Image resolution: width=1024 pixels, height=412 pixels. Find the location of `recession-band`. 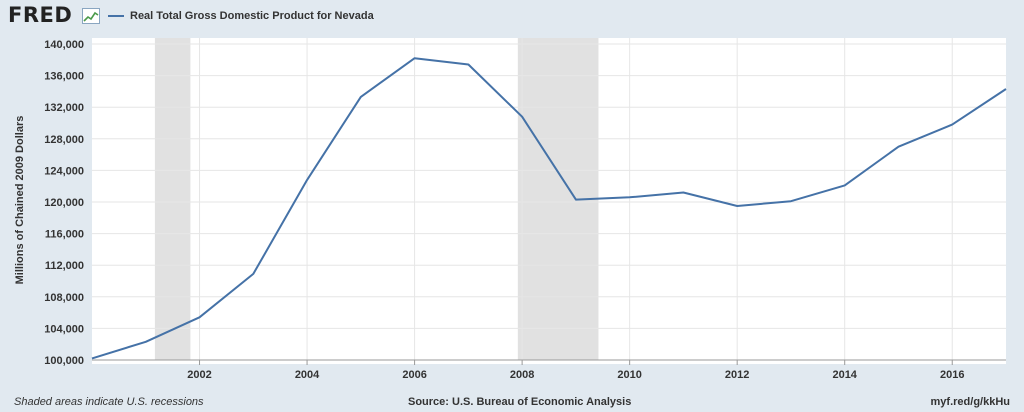

recession-band is located at coordinates (172, 199).